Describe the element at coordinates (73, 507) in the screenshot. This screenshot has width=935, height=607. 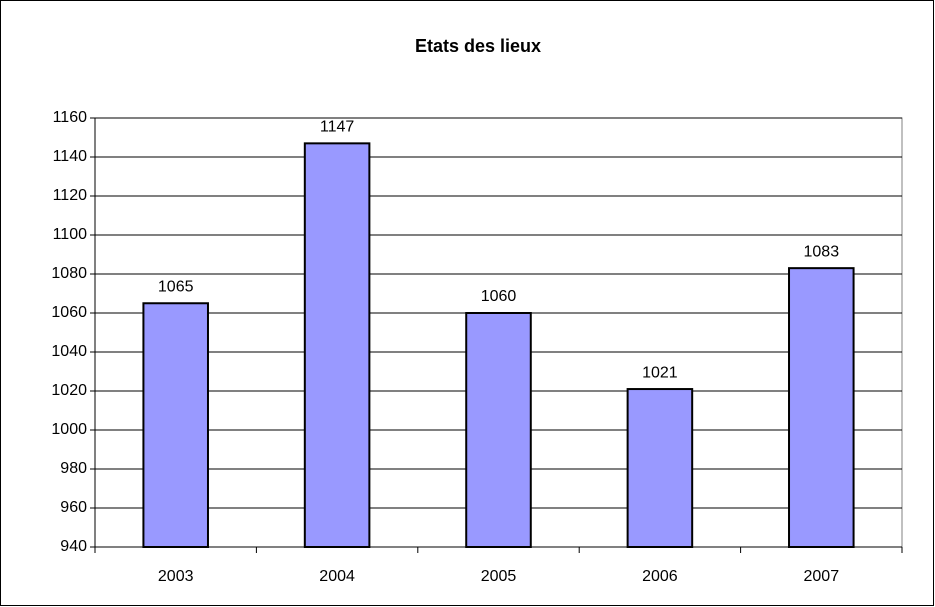
I see `y-tick-label: 960` at that location.